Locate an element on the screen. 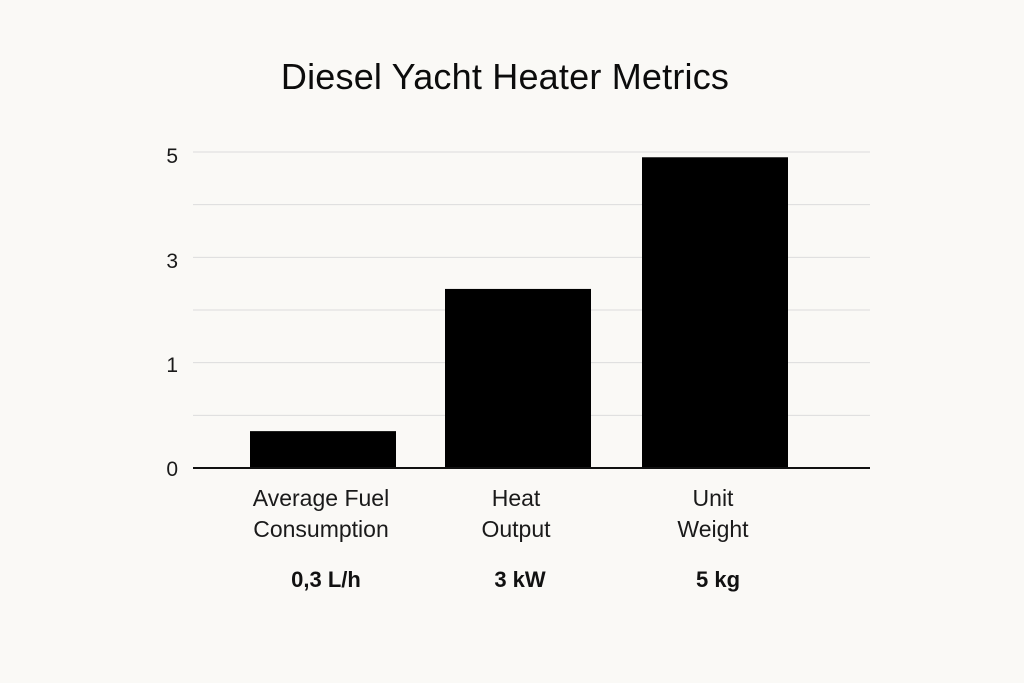 This screenshot has width=1024, height=683. y-tick-label: 0 is located at coordinates (172, 469).